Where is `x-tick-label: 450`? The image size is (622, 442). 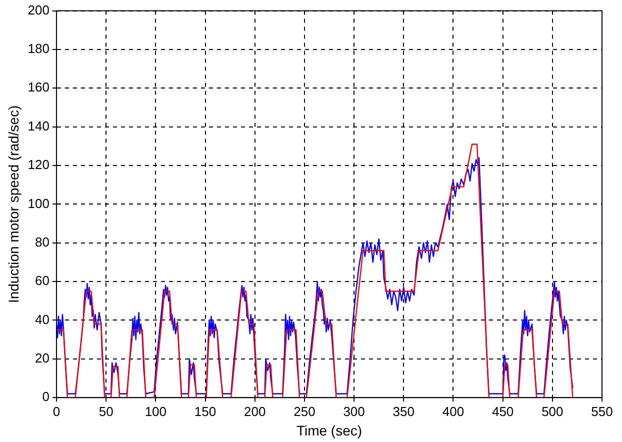 x-tick-label: 450 is located at coordinates (503, 411).